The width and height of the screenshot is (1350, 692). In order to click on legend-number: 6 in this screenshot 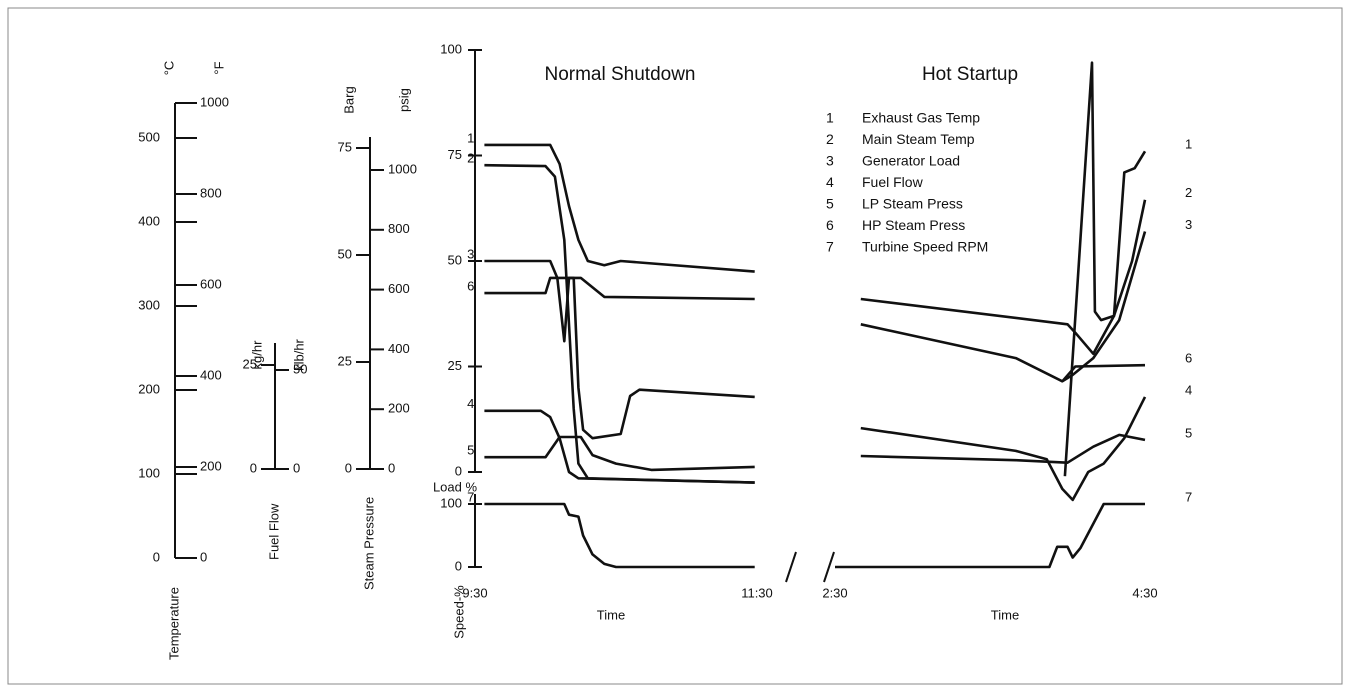, I will do `click(830, 225)`.